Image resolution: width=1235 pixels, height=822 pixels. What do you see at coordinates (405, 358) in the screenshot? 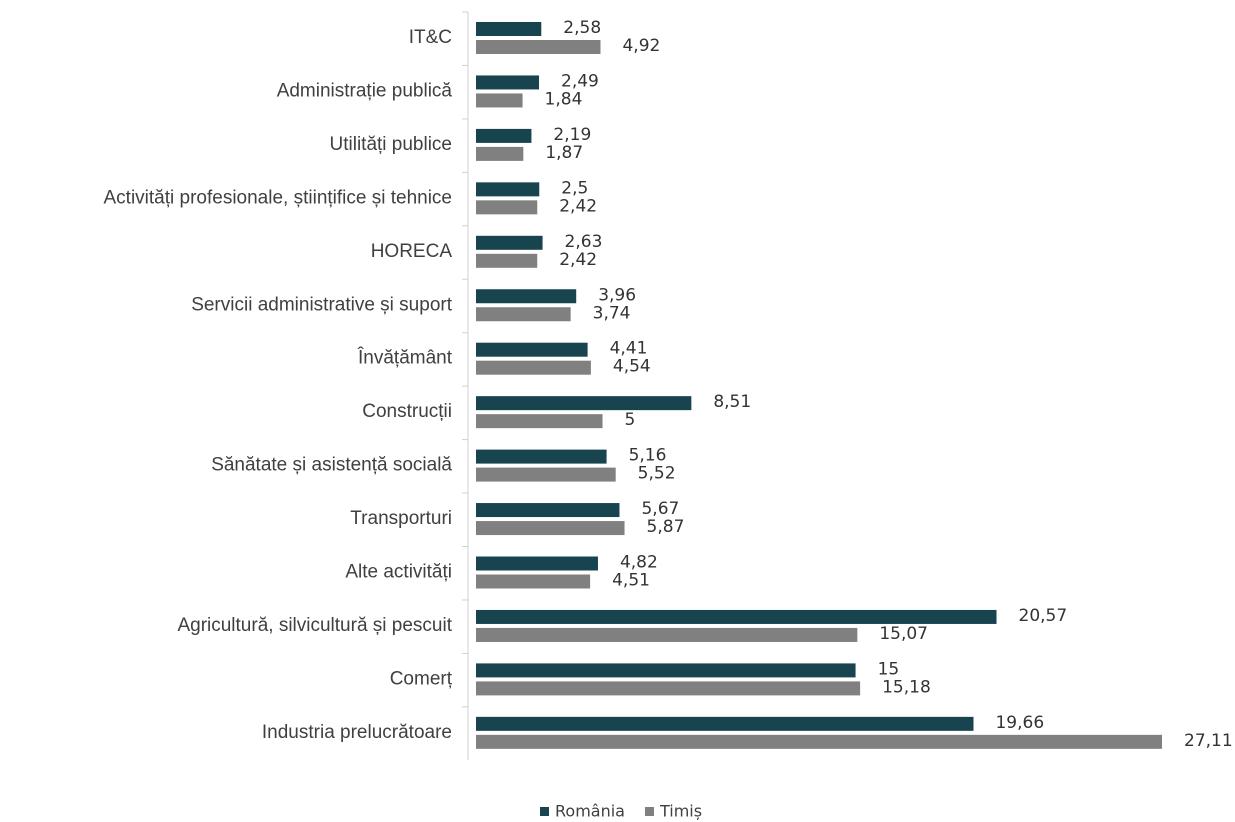
I see `category-label: Învățământ` at bounding box center [405, 358].